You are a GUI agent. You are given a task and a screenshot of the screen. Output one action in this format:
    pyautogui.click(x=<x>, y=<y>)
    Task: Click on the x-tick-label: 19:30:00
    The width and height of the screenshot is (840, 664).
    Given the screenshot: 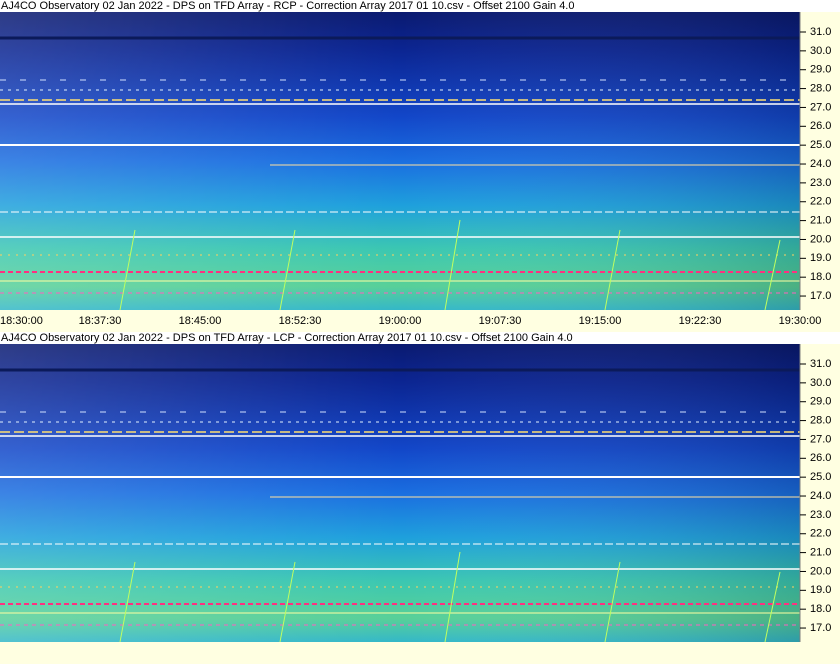 What is the action you would take?
    pyautogui.click(x=800, y=321)
    